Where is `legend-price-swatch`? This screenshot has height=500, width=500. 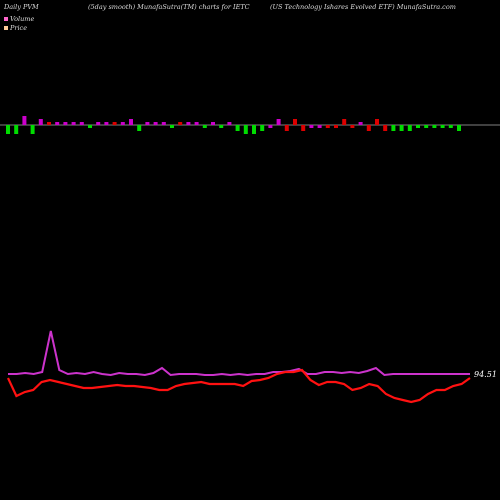 legend-price-swatch is located at coordinates (6, 28).